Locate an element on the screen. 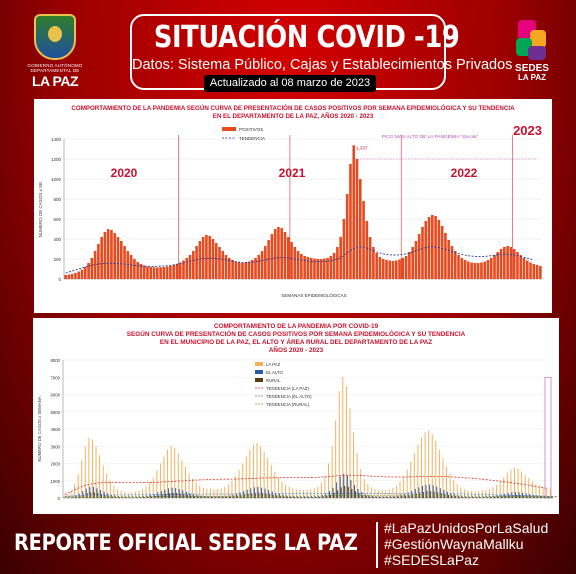 This screenshot has width=576, height=574. chart2-legend-label: TENDENCIA (RURAL) is located at coordinates (288, 404).